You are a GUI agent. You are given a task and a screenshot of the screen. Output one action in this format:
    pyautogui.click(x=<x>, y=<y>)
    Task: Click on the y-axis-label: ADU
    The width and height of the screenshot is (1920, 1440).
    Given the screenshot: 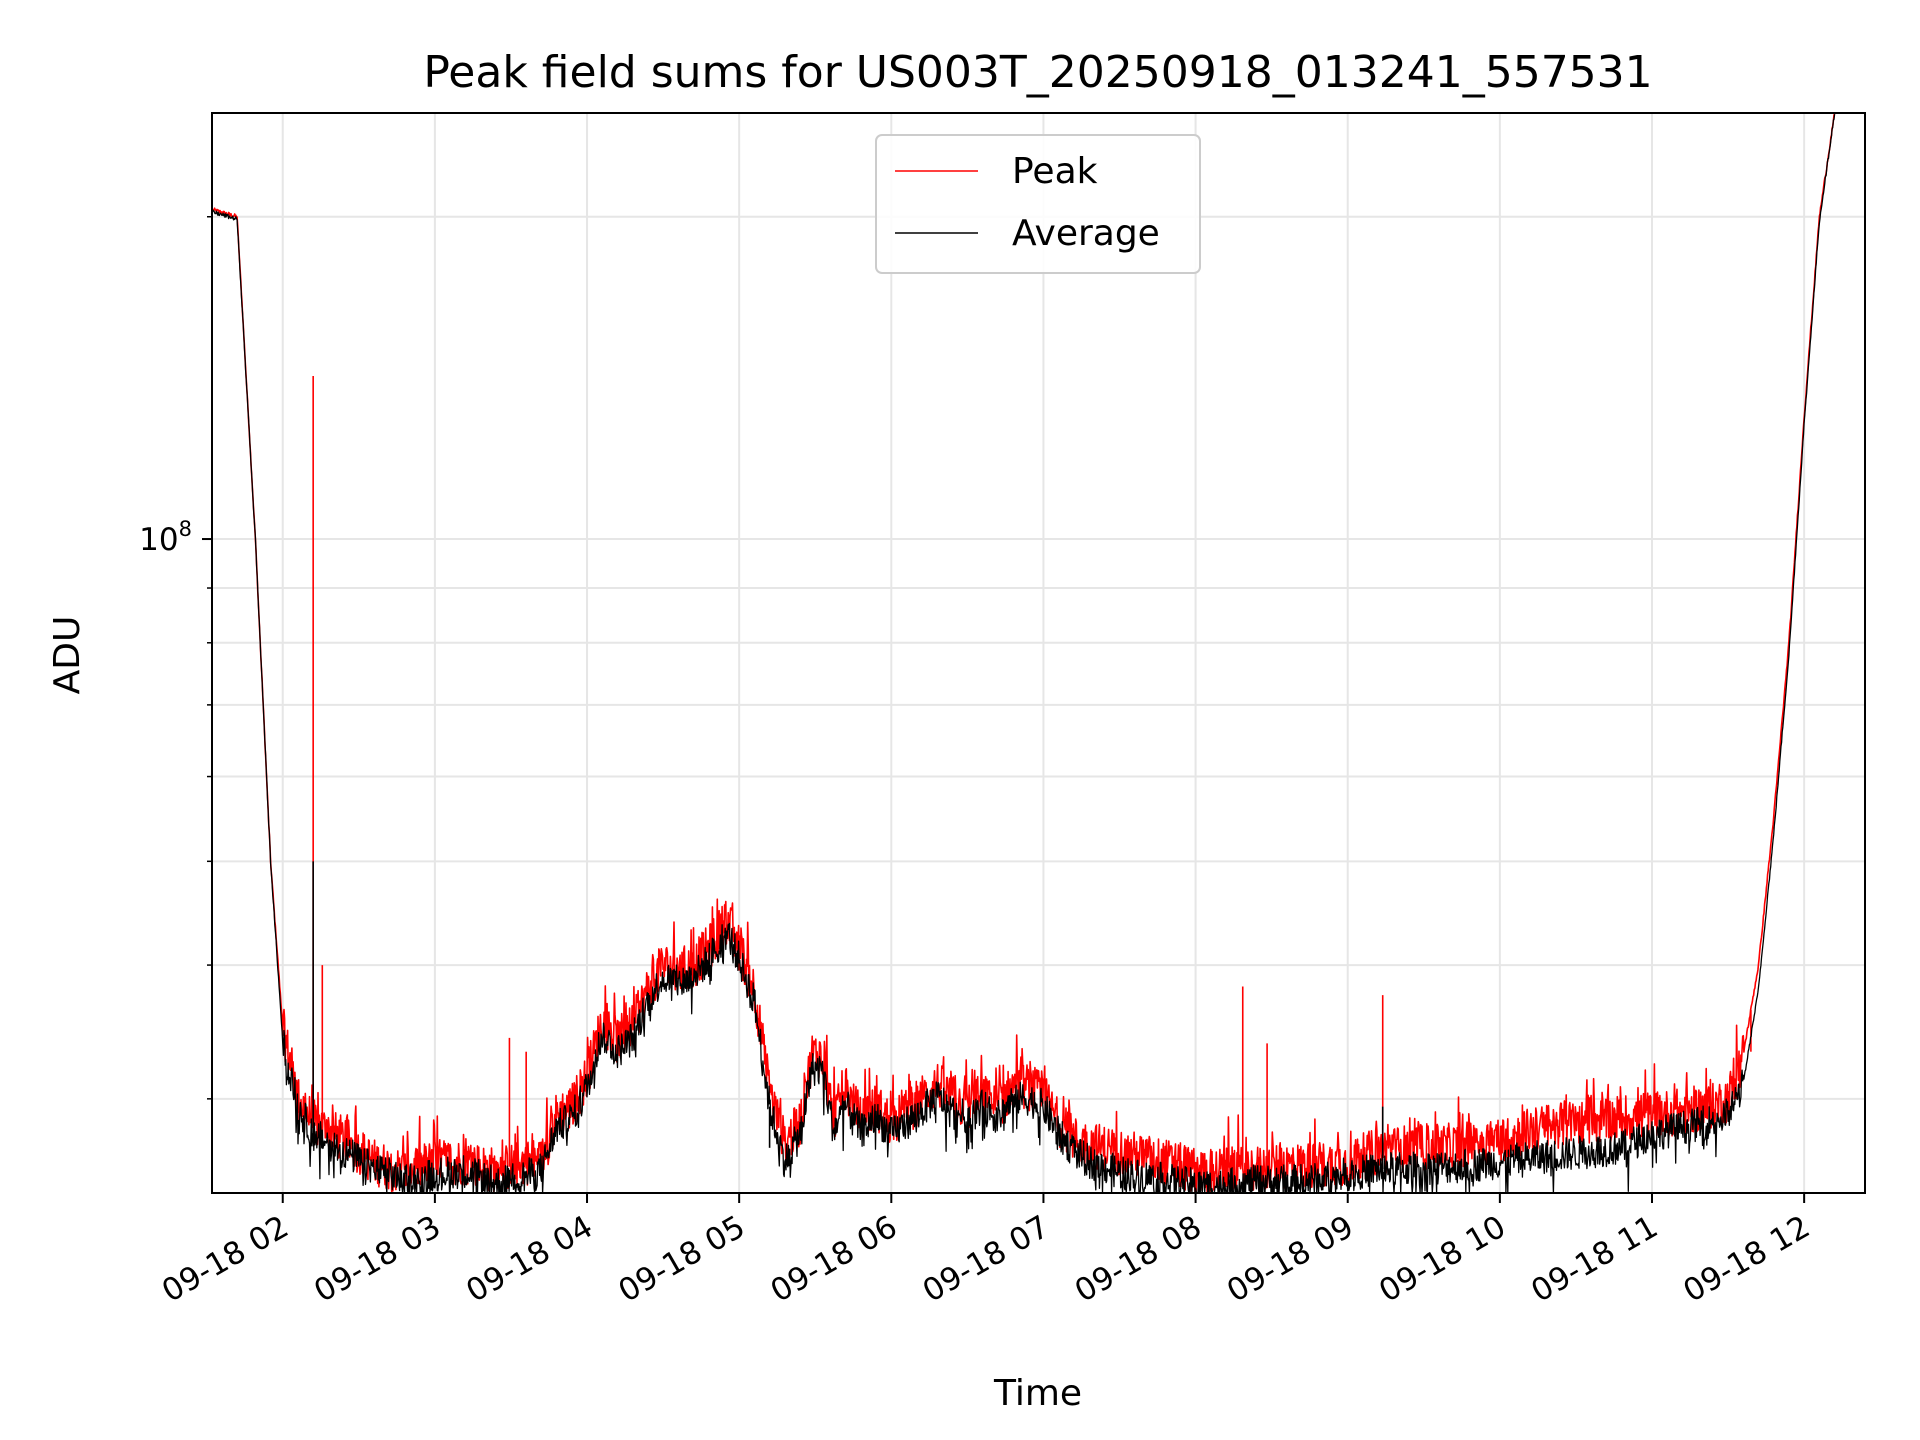 What is the action you would take?
    pyautogui.click(x=67, y=655)
    